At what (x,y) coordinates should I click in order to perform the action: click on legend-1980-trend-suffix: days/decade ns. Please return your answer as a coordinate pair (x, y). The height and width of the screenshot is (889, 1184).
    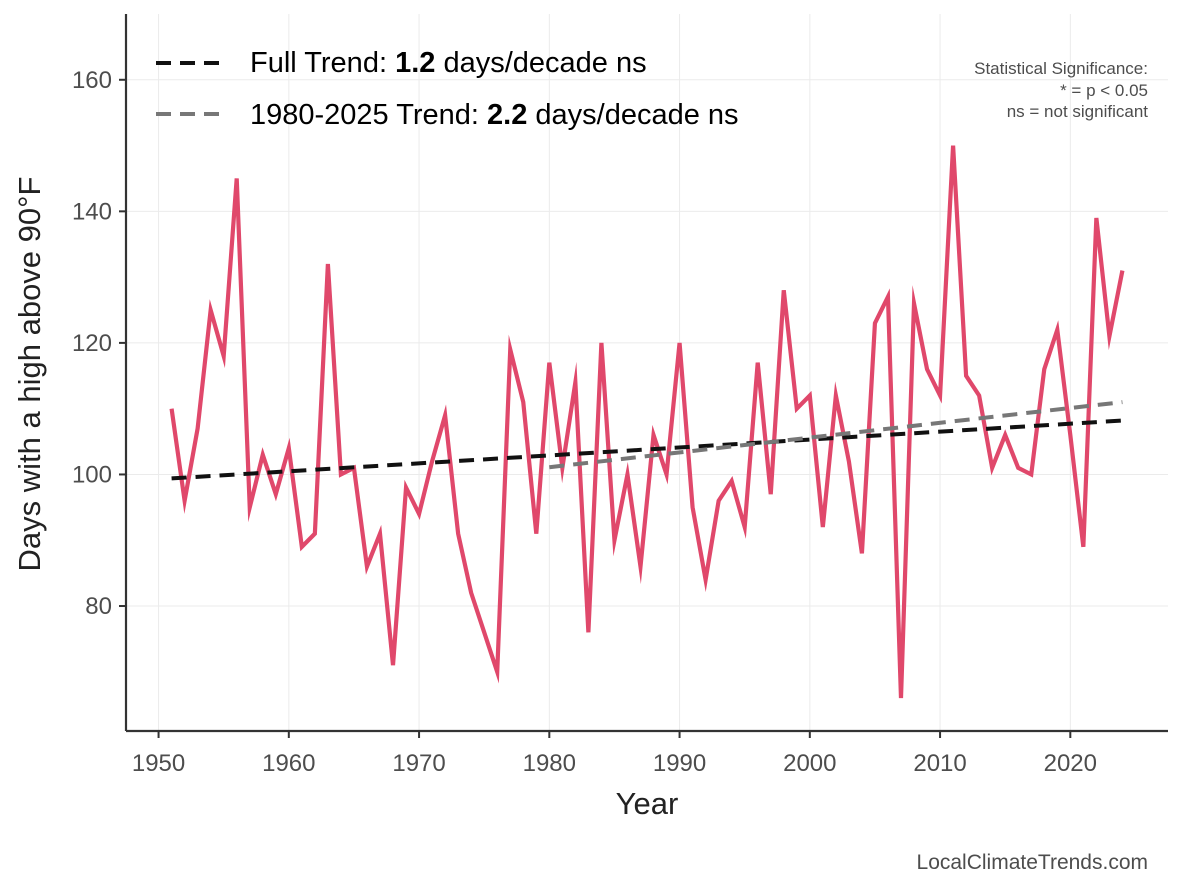
    Looking at the image, I should click on (632, 115).